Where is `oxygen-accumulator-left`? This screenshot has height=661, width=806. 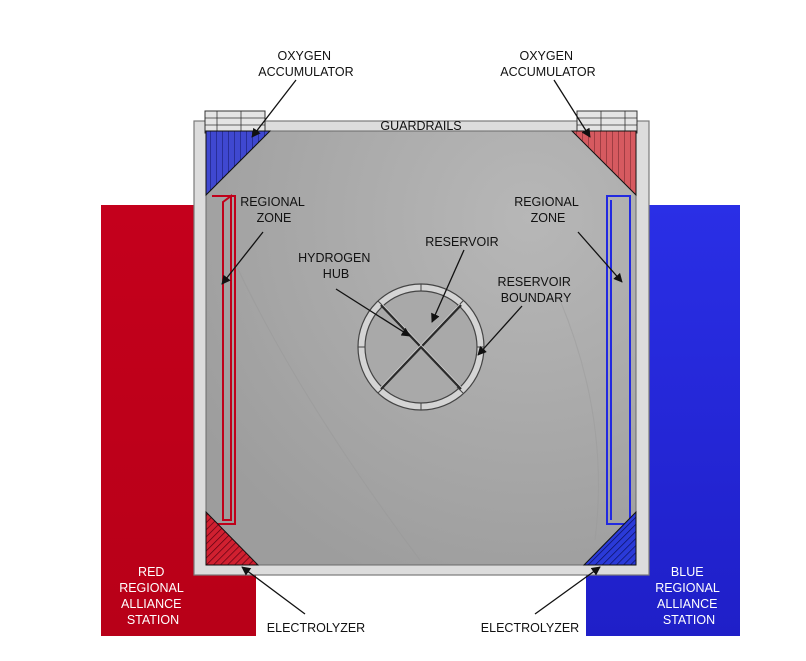
oxygen-accumulator-left is located at coordinates (238, 153).